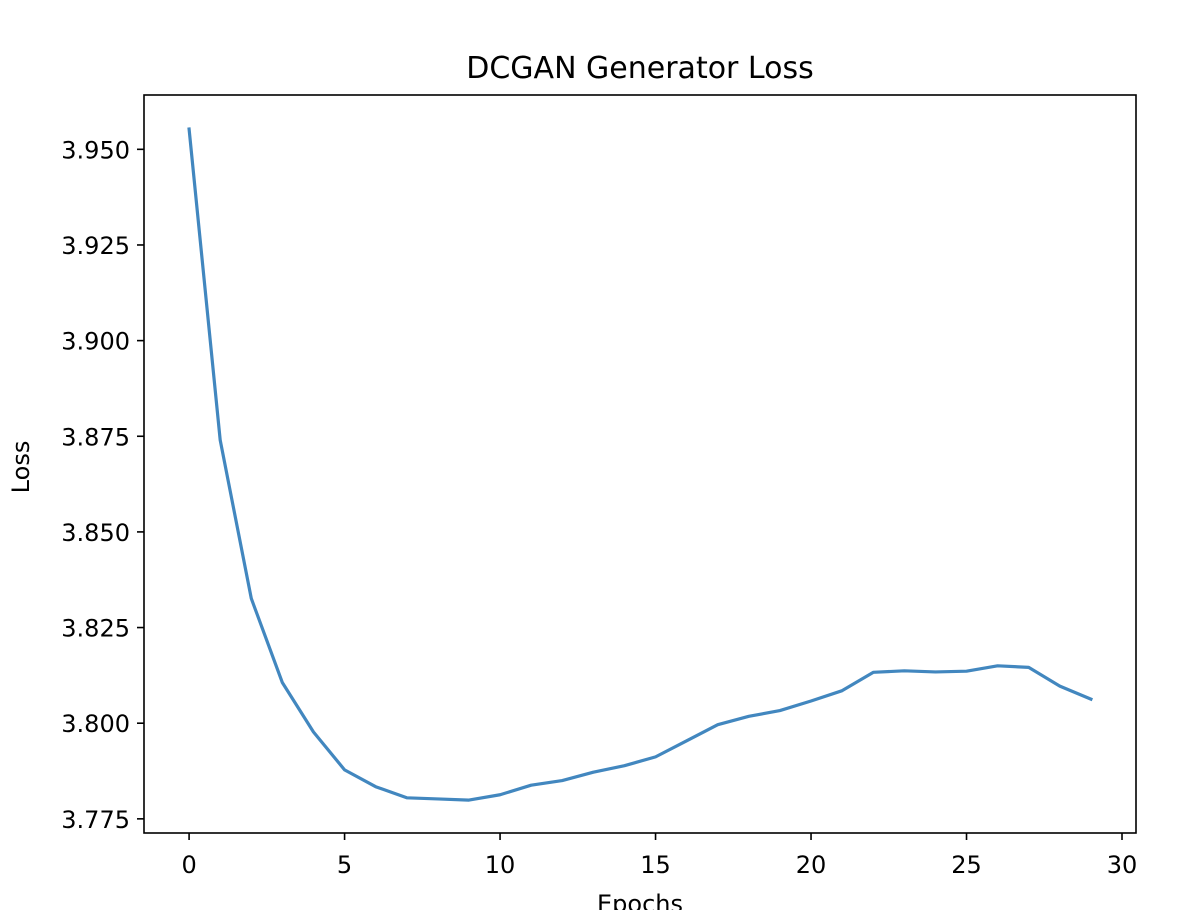 This screenshot has height=910, width=1198. Describe the element at coordinates (102, 485) in the screenshot. I see `y-axis-ticks: 3.775 3.800 3.825 3.850 3.875 3.900 3.925 3.950` at that location.